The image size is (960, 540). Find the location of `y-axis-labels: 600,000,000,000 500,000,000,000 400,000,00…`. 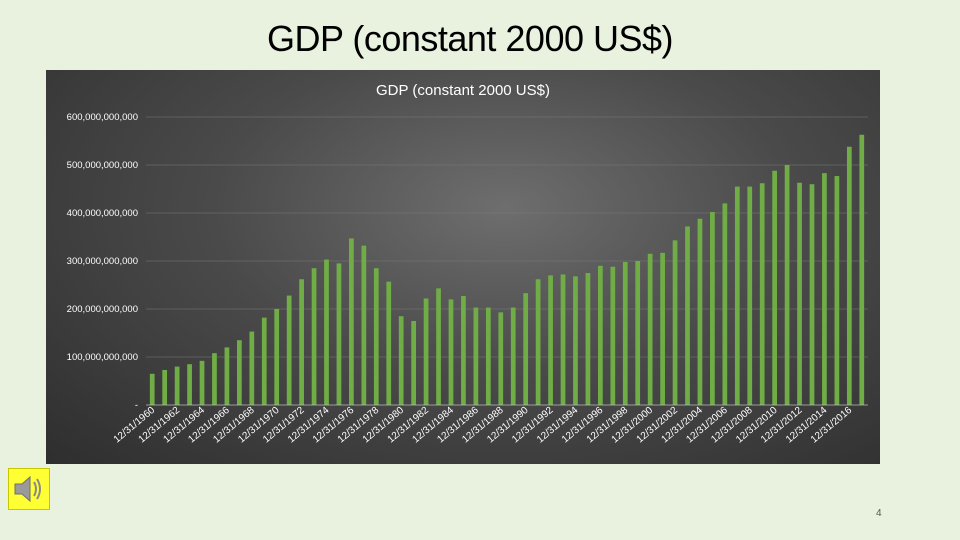

y-axis-labels: 600,000,000,000 500,000,000,000 400,000,00… is located at coordinates (102, 261).